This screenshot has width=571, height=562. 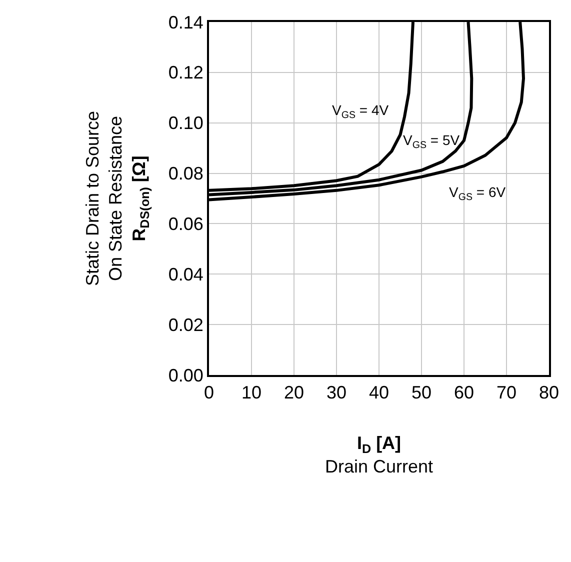 I want to click on series-label: V$_{GS}$ = 5V, so click(x=431, y=141).